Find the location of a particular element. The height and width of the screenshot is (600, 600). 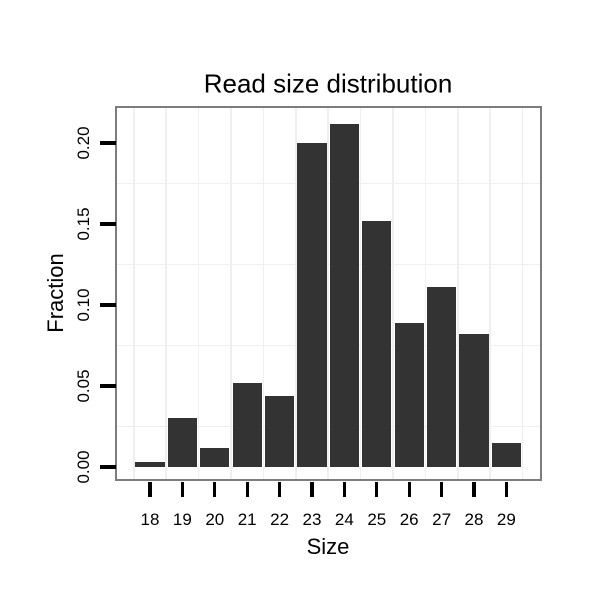

x-axis-title: Size is located at coordinates (328, 546).